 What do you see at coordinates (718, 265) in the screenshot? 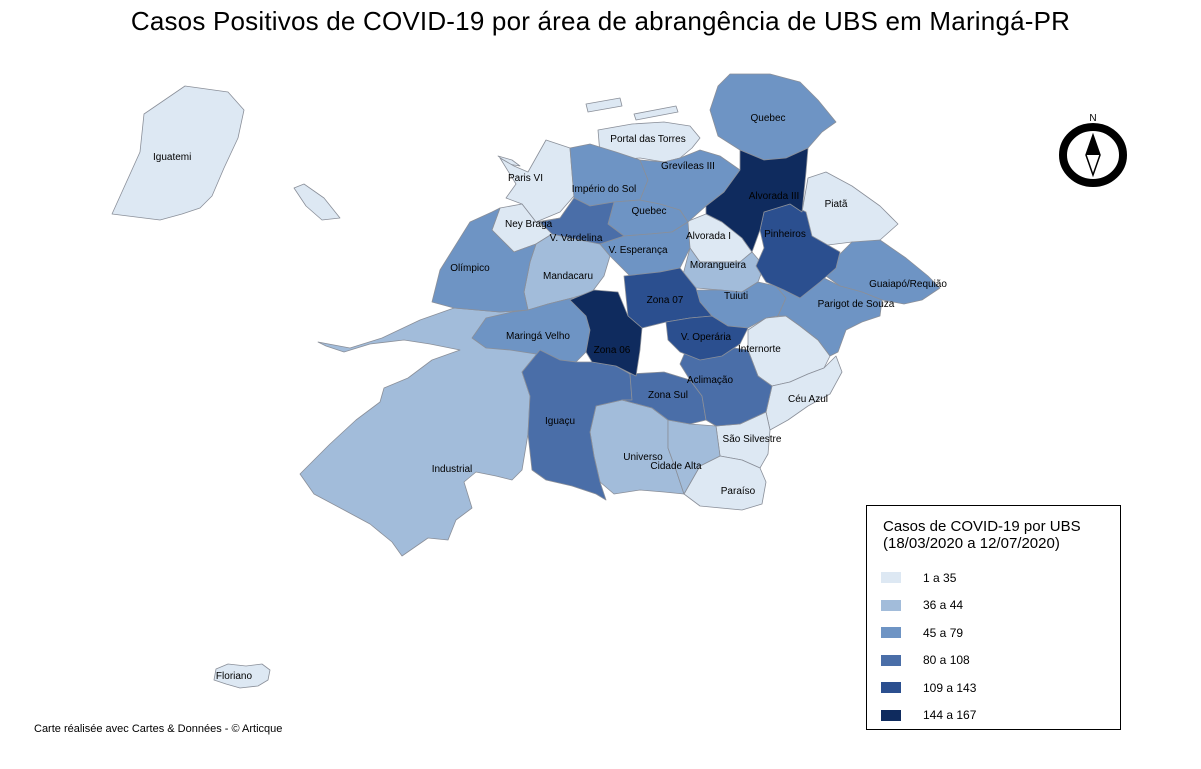
I see `region-label: Morangueira` at bounding box center [718, 265].